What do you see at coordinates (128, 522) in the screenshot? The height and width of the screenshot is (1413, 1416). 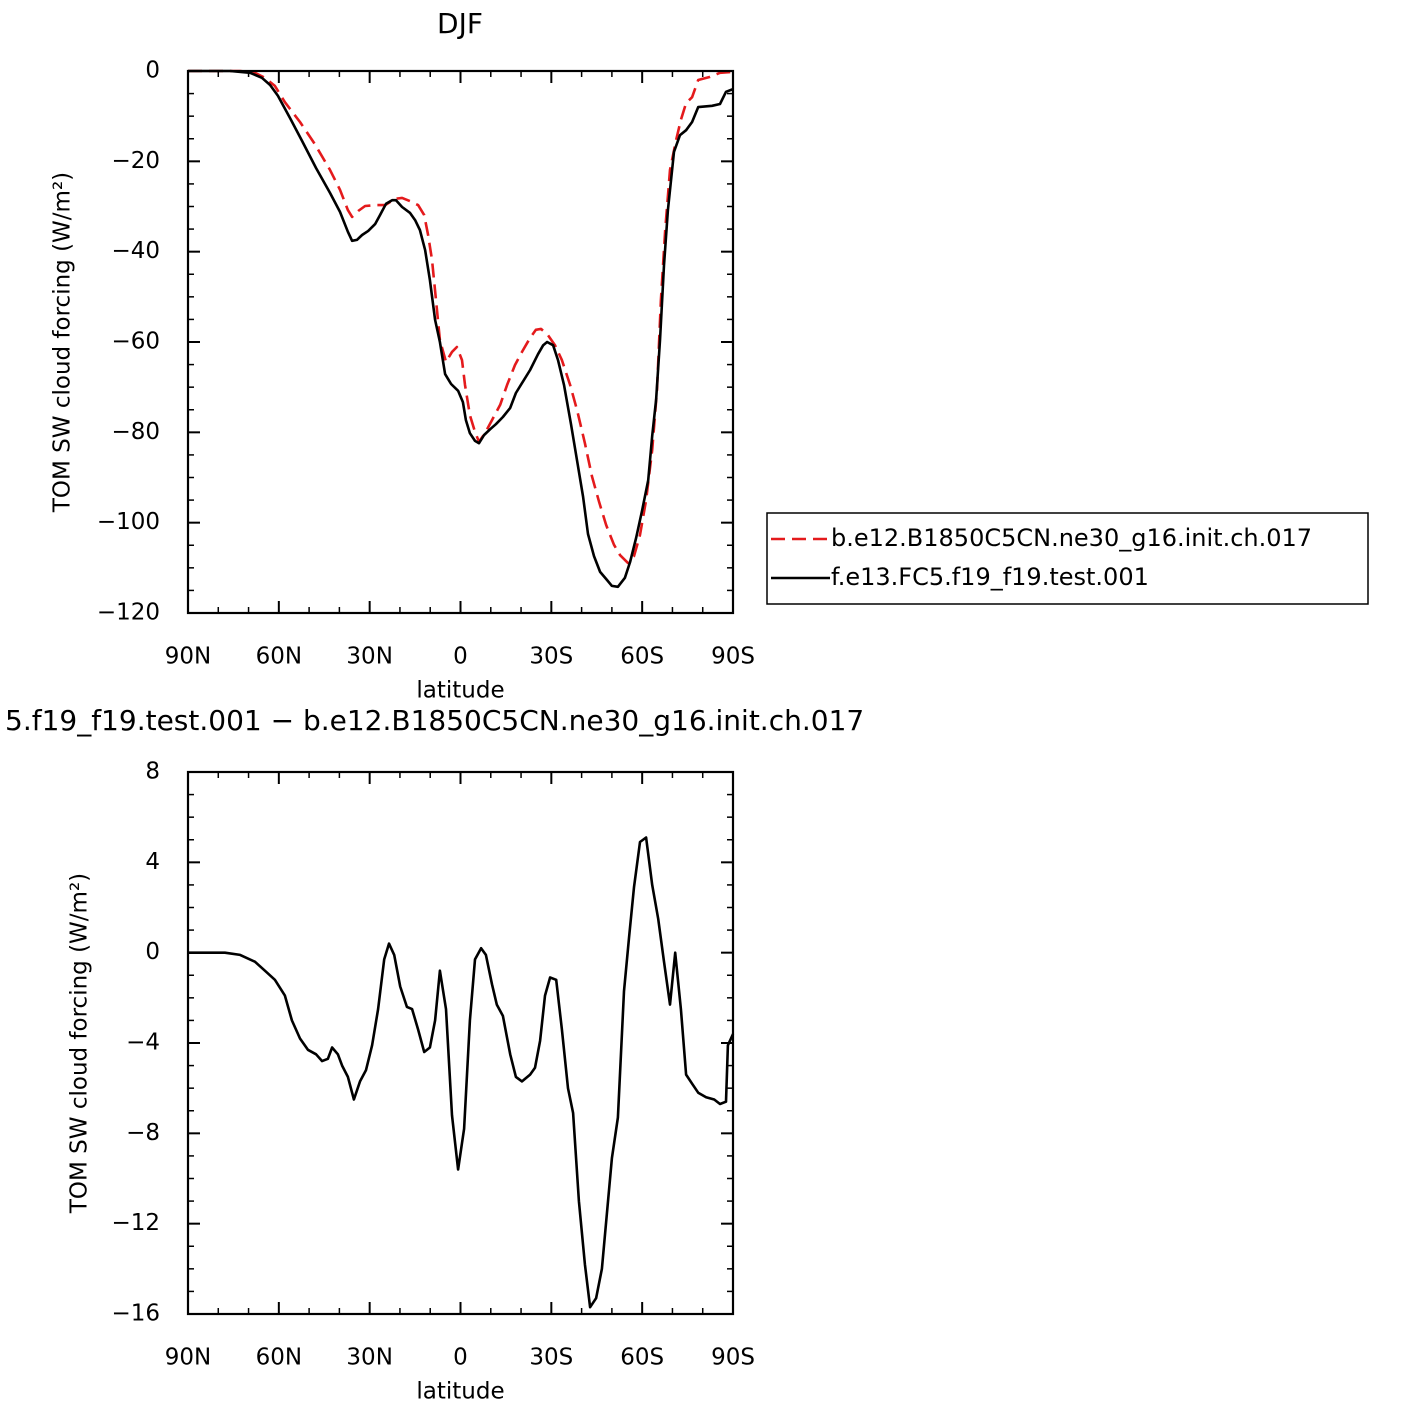 I see `y-tick-label: −100` at bounding box center [128, 522].